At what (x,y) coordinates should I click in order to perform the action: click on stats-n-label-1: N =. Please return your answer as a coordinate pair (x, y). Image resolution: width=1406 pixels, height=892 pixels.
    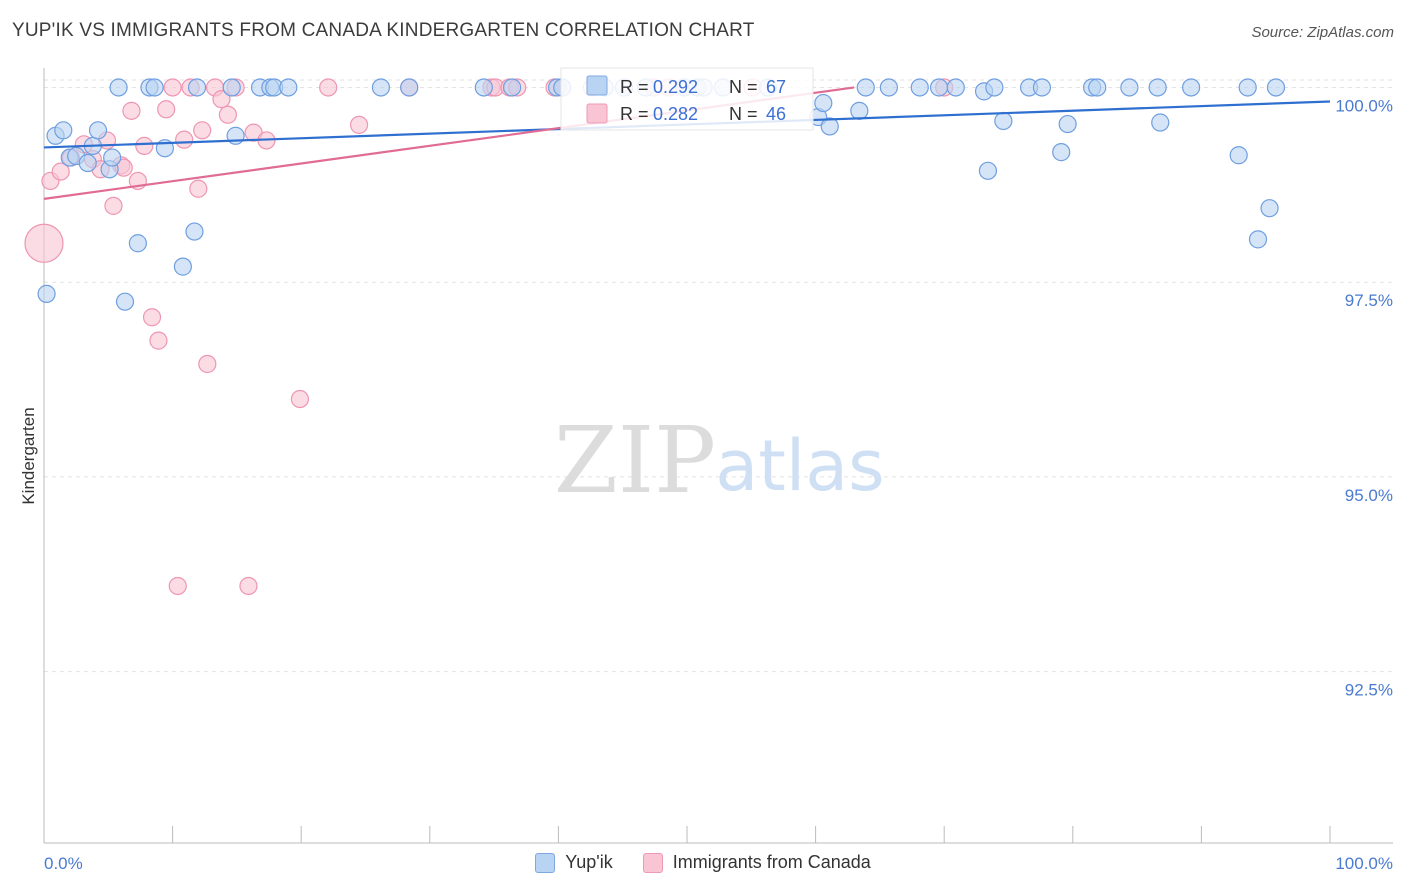
    Looking at the image, I should click on (743, 87).